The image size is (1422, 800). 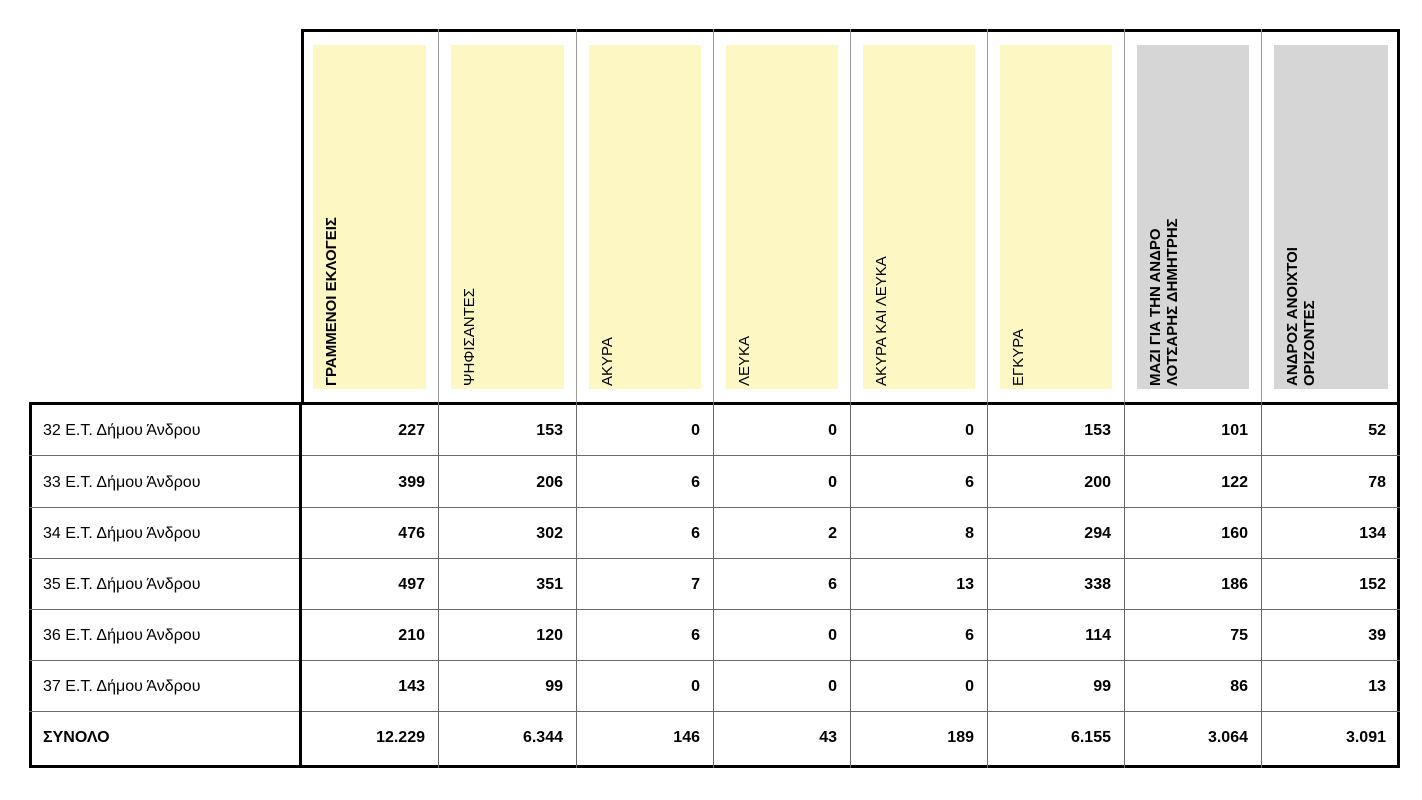 I want to click on total-row: ΣΥΝΟΛΟ 12.229 6.344 146 43 189 6.155 3.064 3.091, so click(x=714, y=737).